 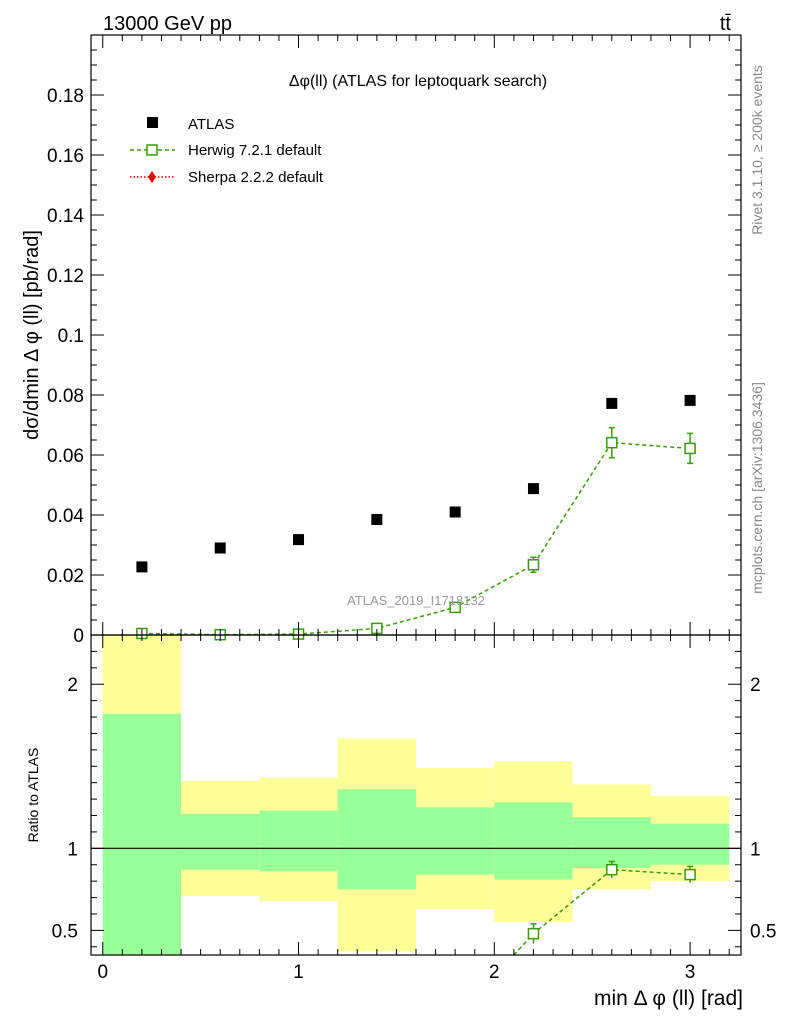 What do you see at coordinates (152, 150) in the screenshot?
I see `legend-herwig-marker` at bounding box center [152, 150].